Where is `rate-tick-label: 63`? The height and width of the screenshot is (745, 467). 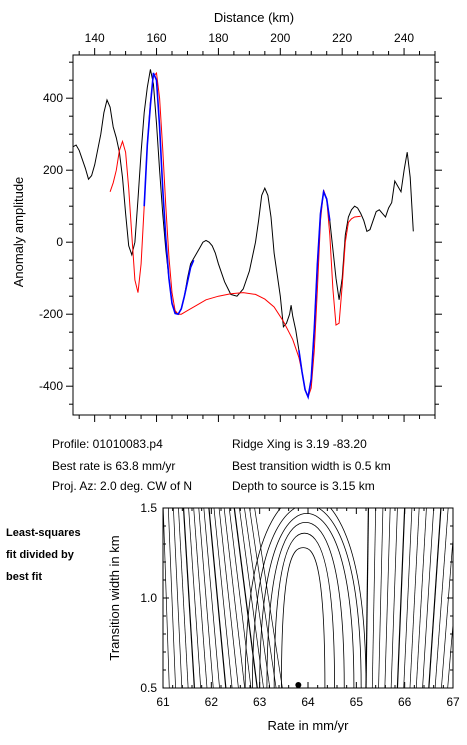 rate-tick-label: 63 is located at coordinates (260, 702).